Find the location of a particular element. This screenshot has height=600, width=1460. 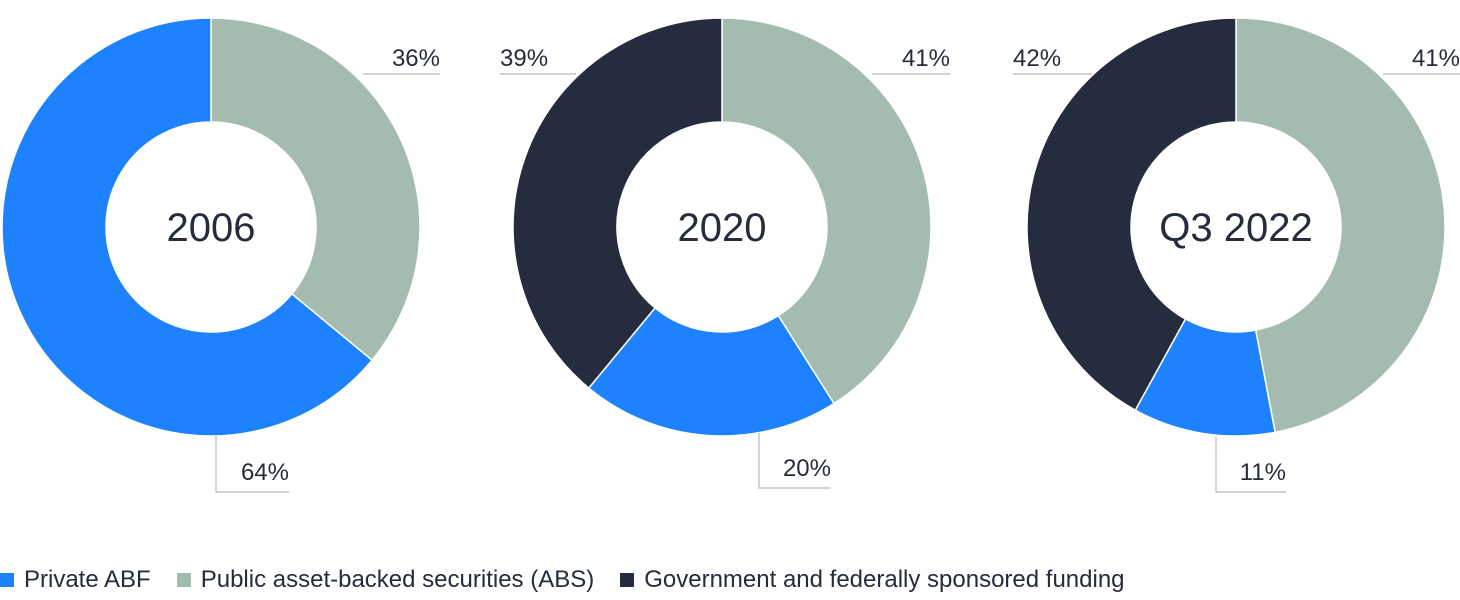

legend-swatch-public-abs is located at coordinates (183, 580).